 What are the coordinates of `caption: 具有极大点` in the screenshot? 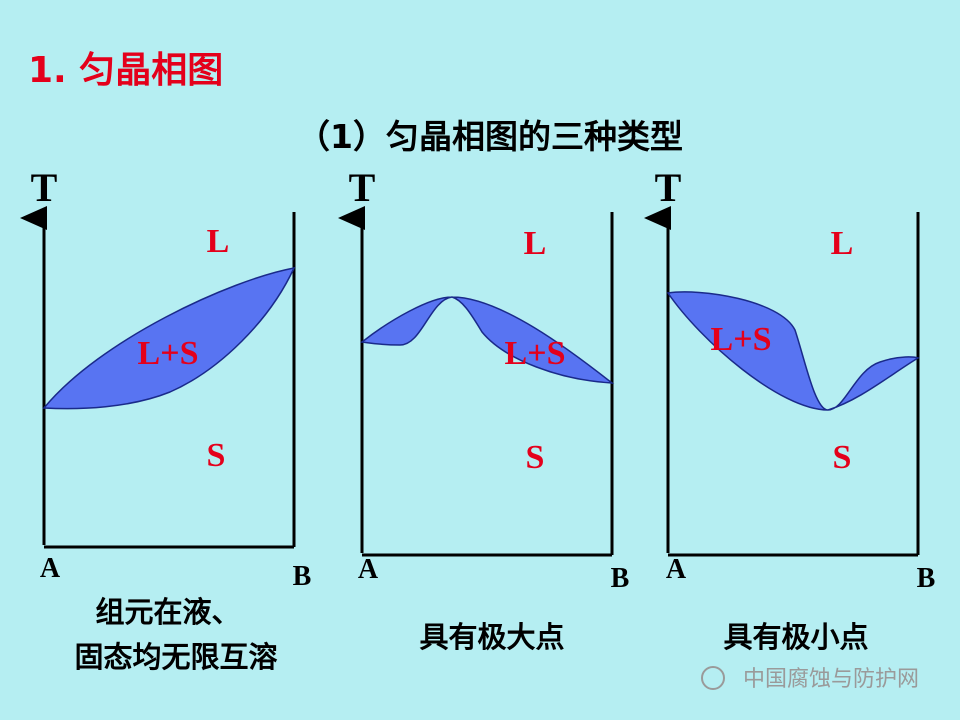 It's located at (491, 637).